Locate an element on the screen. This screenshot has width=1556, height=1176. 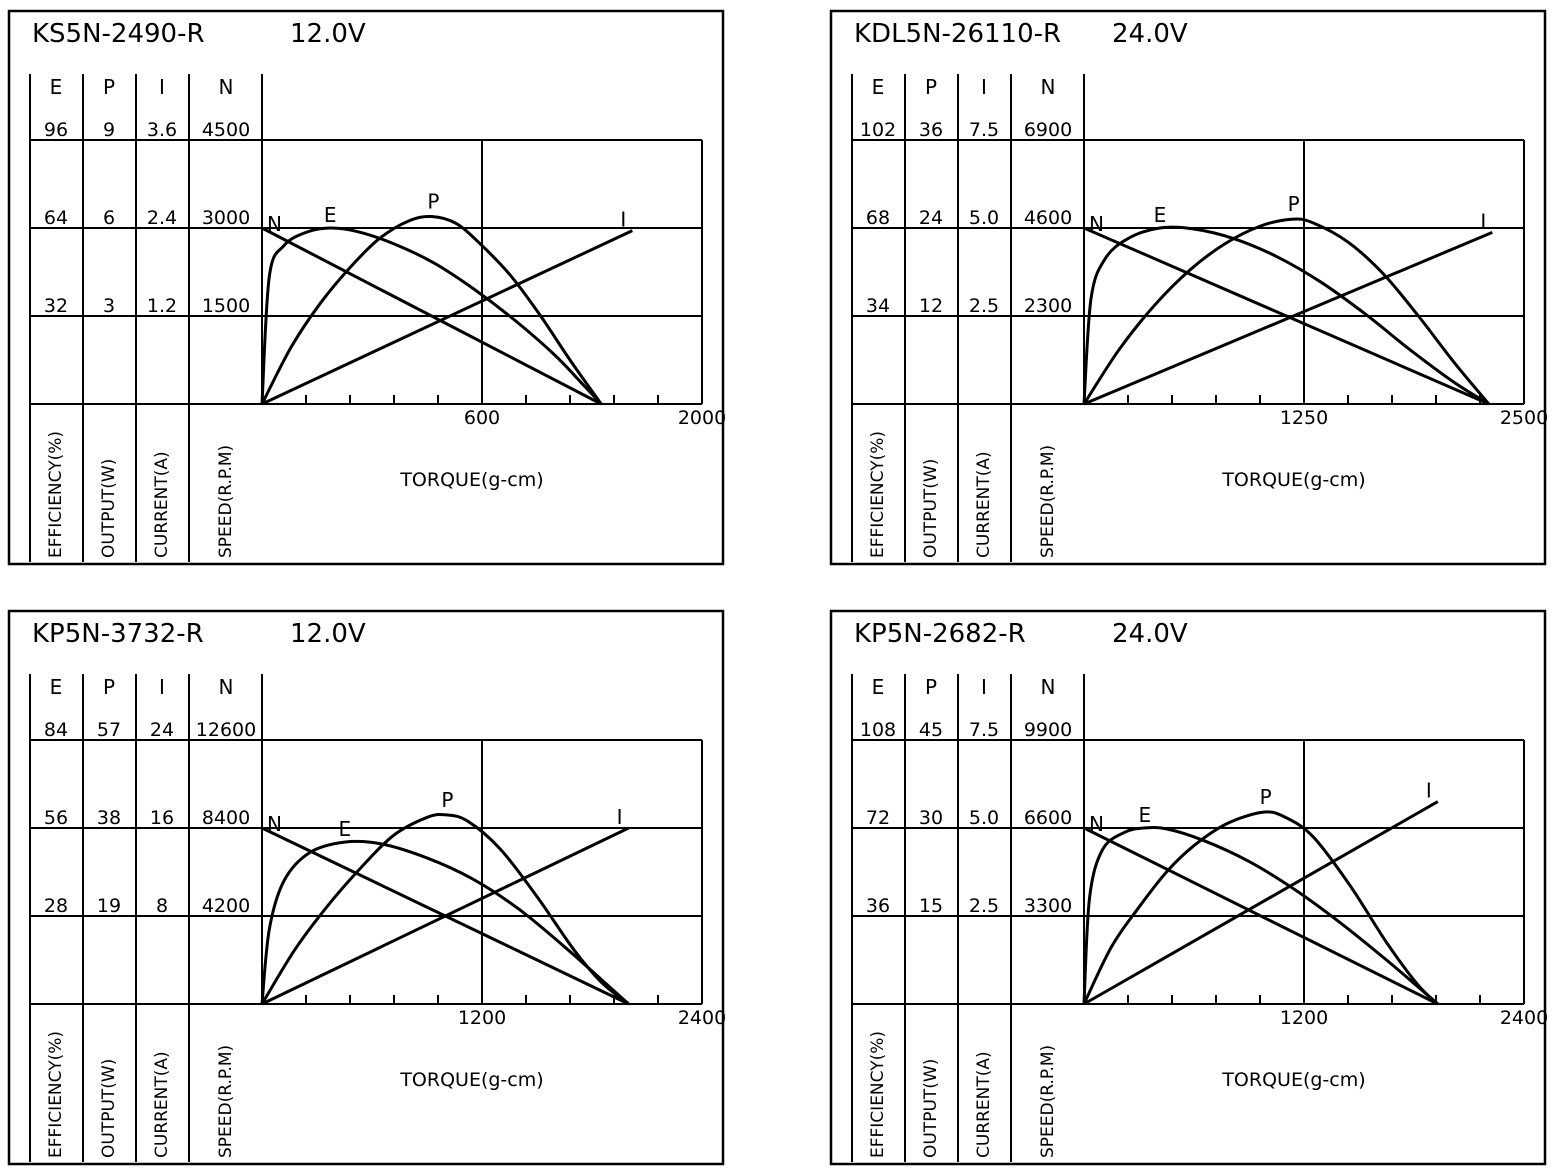
y-tick-label: 1.2 is located at coordinates (162, 306).